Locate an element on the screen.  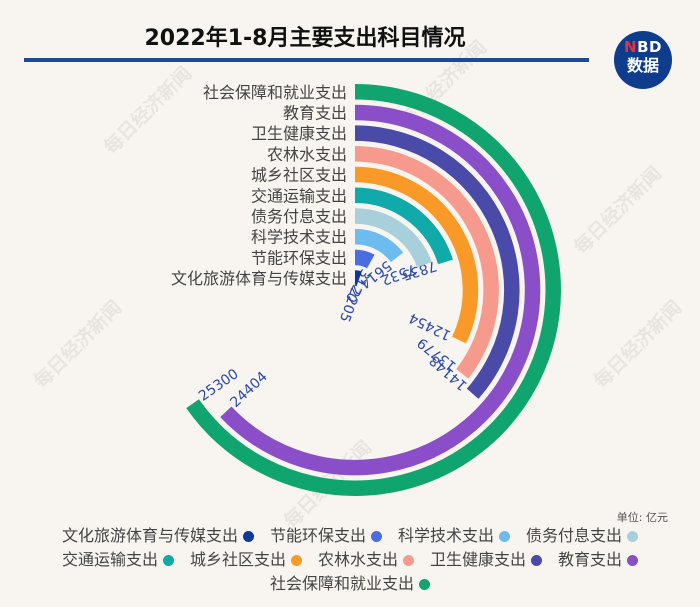
category-label: 科学技术支出 is located at coordinates (299, 237).